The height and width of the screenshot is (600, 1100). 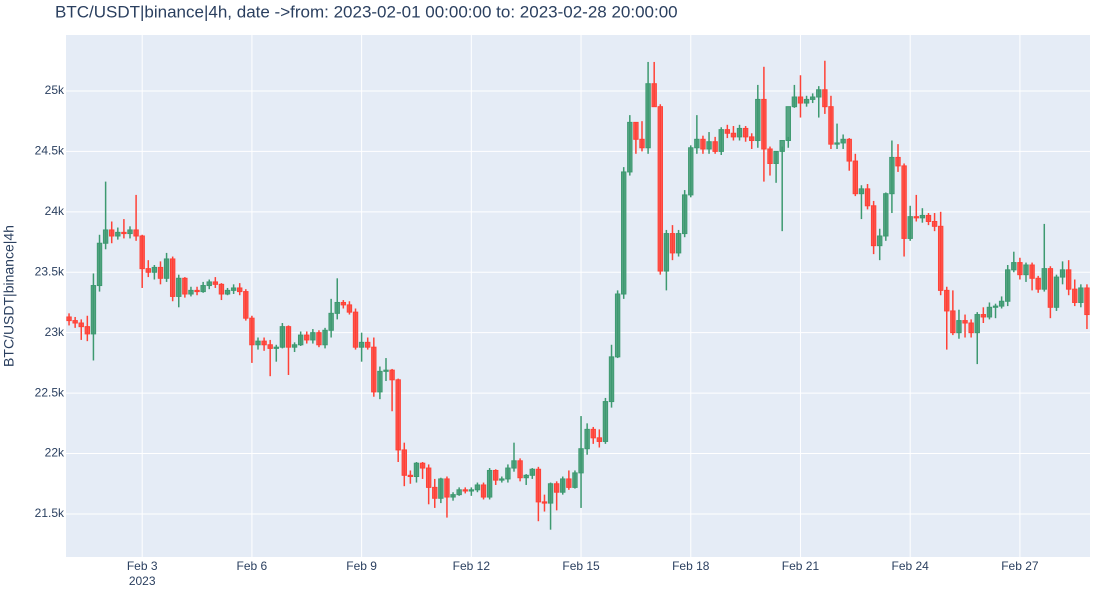 I want to click on x-tick-label: Feb 12, so click(x=472, y=566).